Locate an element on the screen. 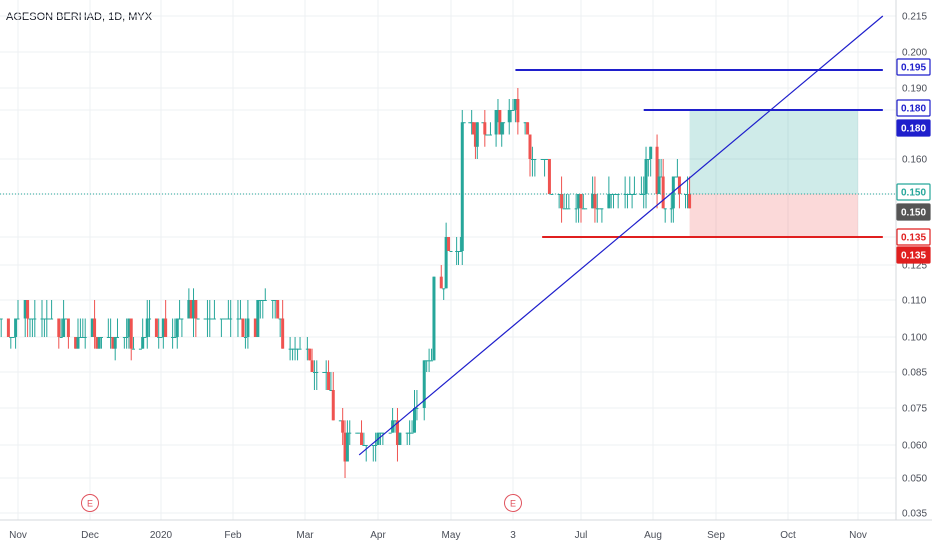 The width and height of the screenshot is (932, 550). time-axis: Nov Dec 2020 Feb Mar Apr May 3 Jul Aug Sep Oct Nov is located at coordinates (438, 535).